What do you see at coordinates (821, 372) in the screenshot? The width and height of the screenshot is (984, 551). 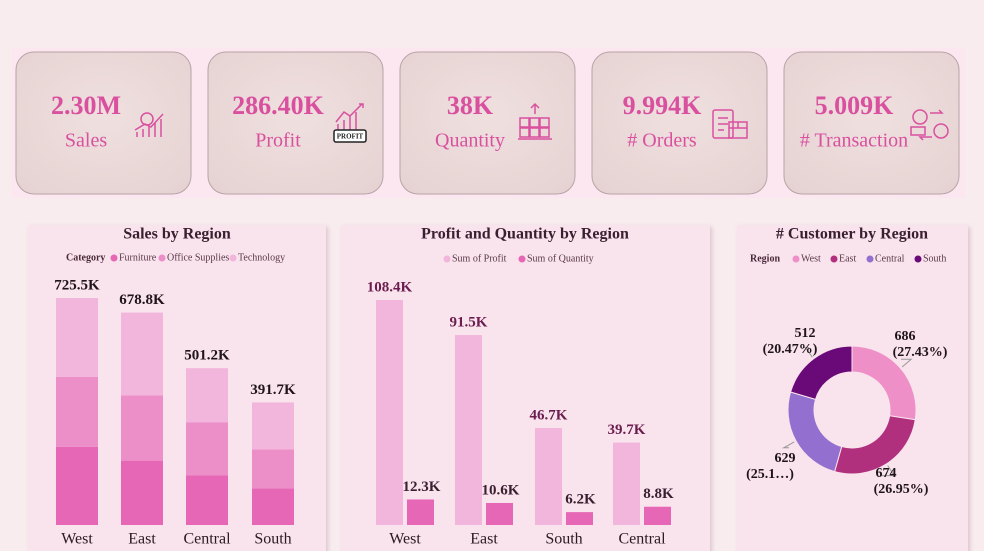 I see `donut-slice` at bounding box center [821, 372].